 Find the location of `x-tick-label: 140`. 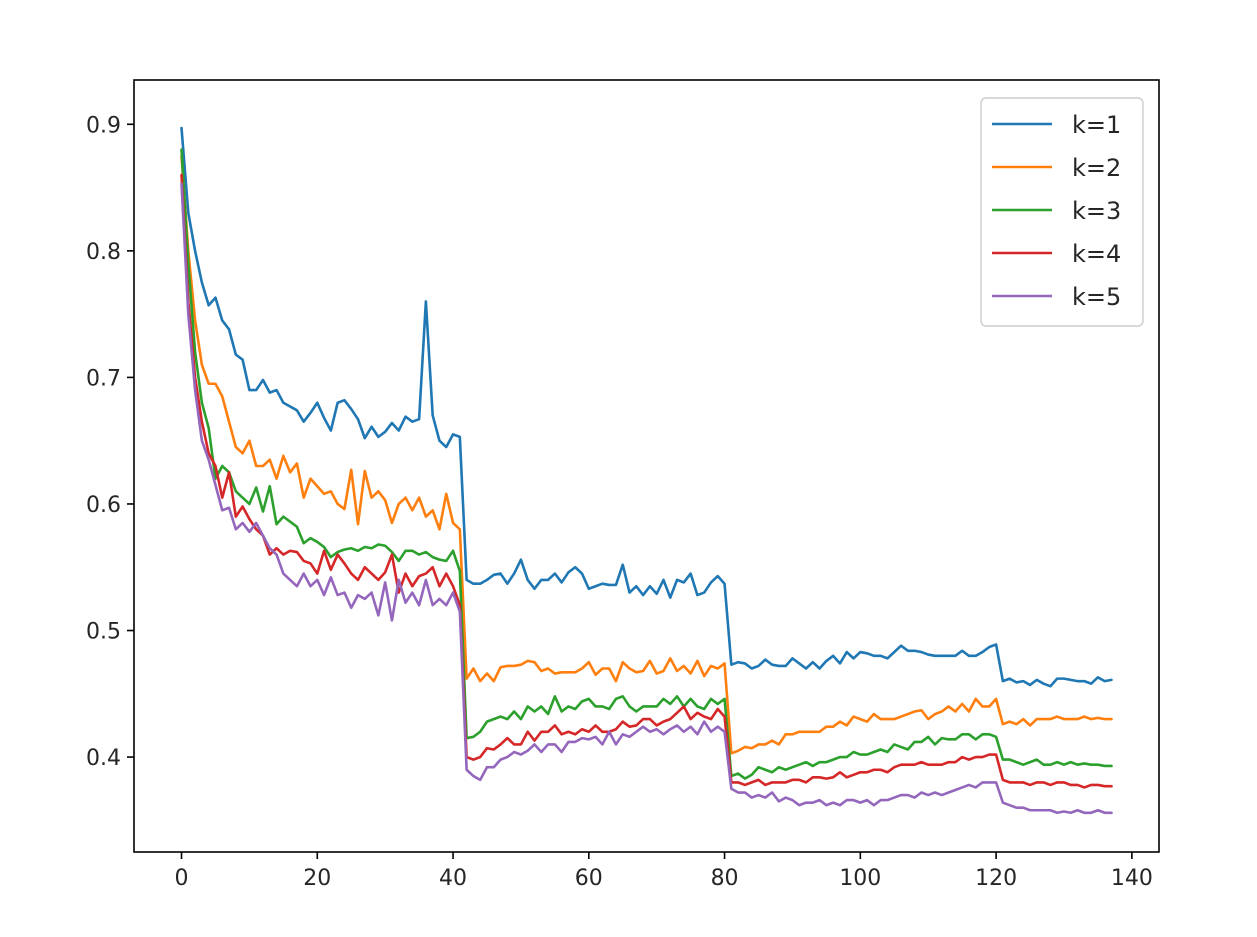

x-tick-label: 140 is located at coordinates (1132, 878).